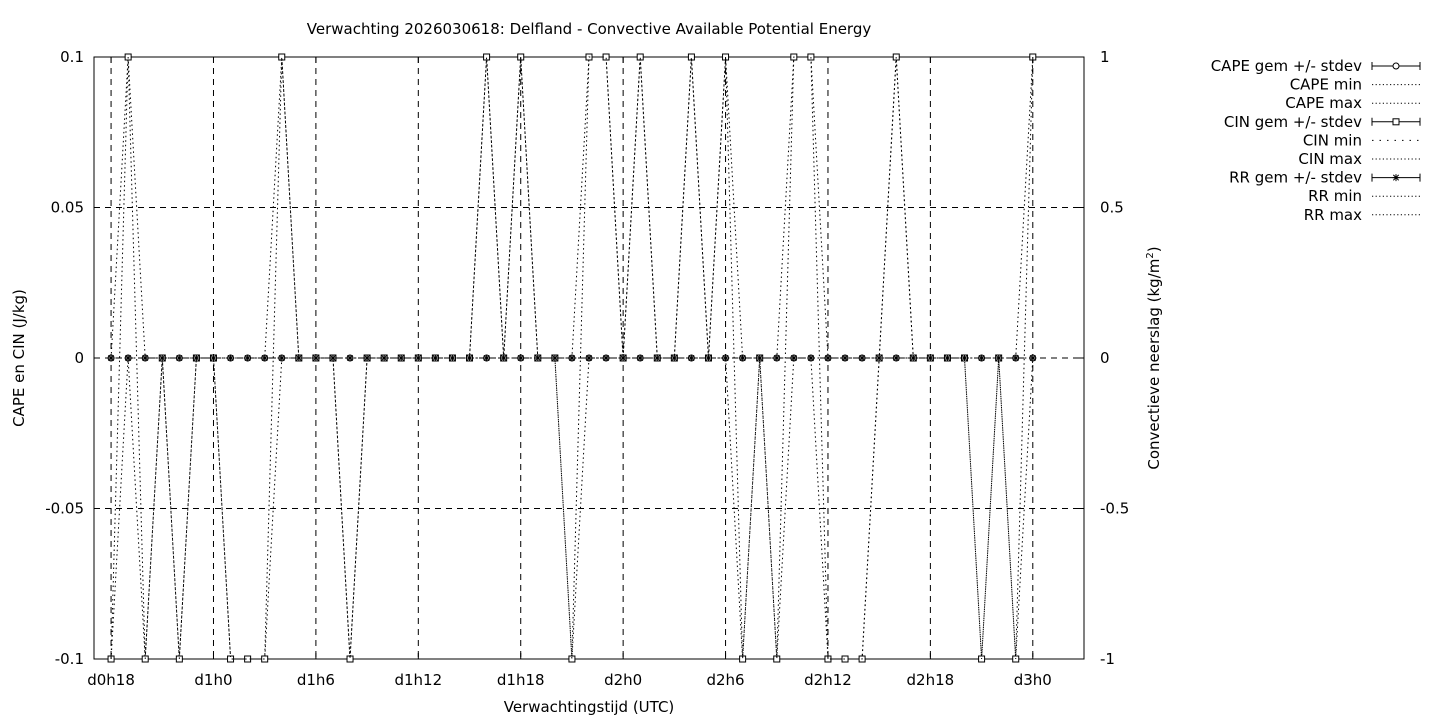 The height and width of the screenshot is (720, 1440). Describe the element at coordinates (316, 680) in the screenshot. I see `x-tick-label: d1h6` at that location.